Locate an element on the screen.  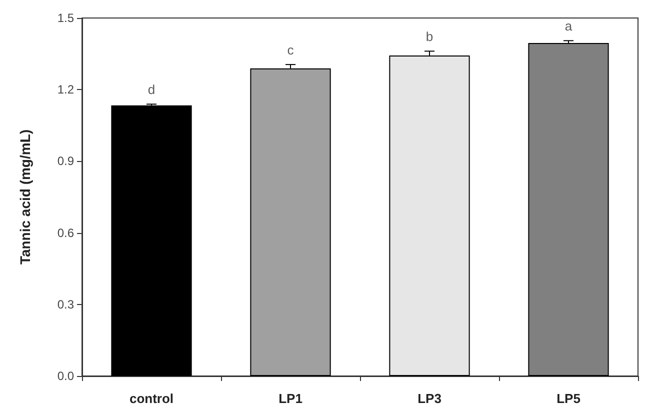
y-tick-label: 0.3 is located at coordinates (65, 304).